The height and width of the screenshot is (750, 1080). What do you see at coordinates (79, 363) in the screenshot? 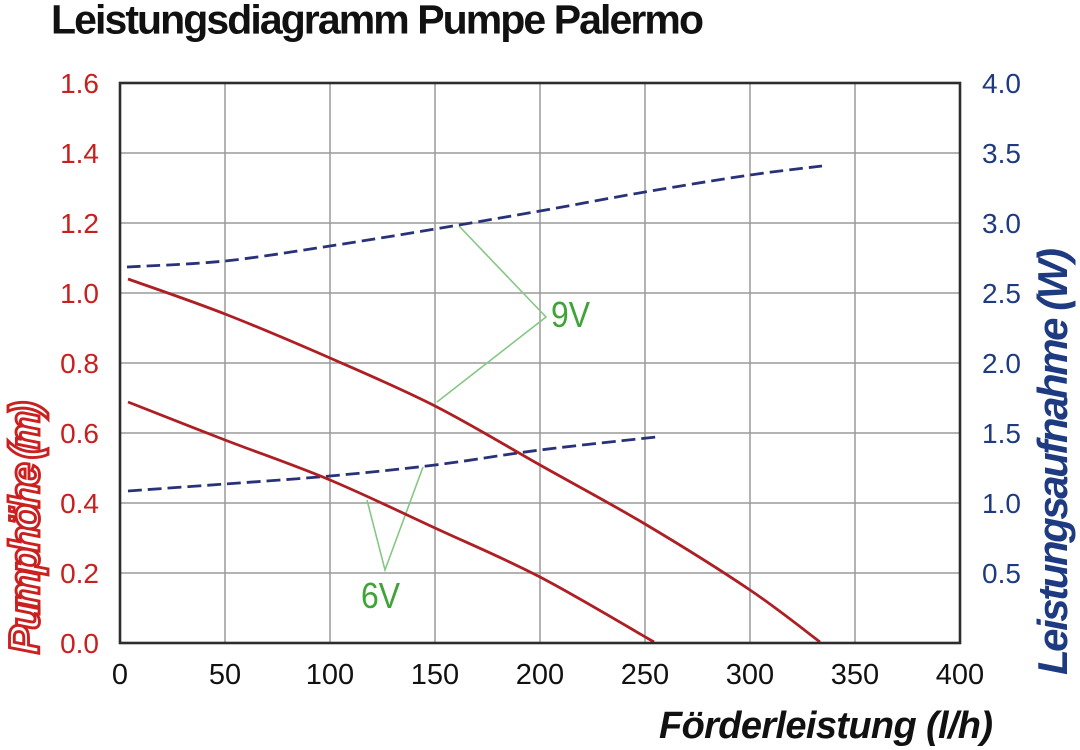
I see `svg-text: 0.8` at bounding box center [79, 363].